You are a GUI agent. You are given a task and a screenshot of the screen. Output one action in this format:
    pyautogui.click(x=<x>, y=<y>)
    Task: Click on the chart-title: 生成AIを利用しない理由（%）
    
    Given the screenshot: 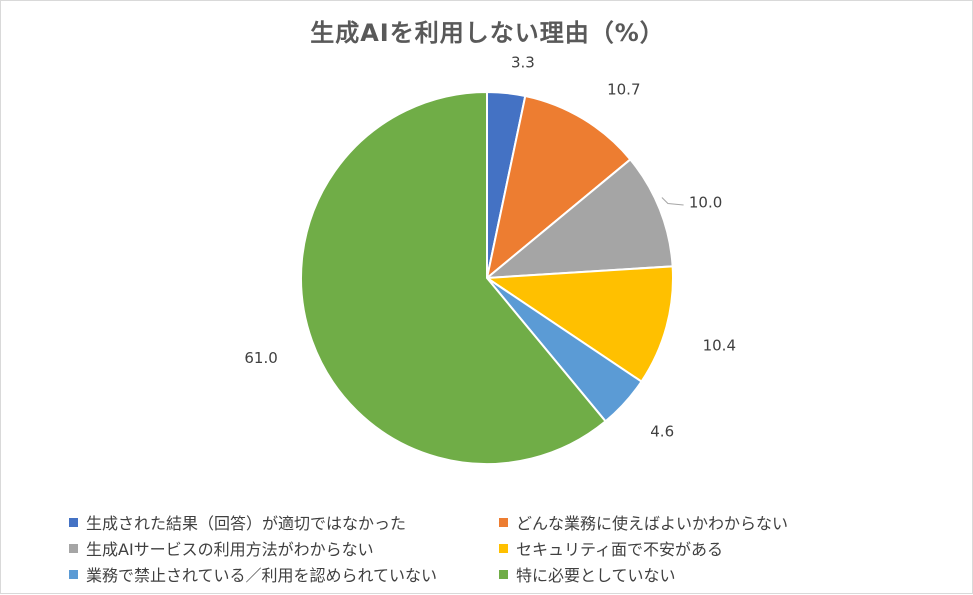 What is the action you would take?
    pyautogui.click(x=487, y=33)
    